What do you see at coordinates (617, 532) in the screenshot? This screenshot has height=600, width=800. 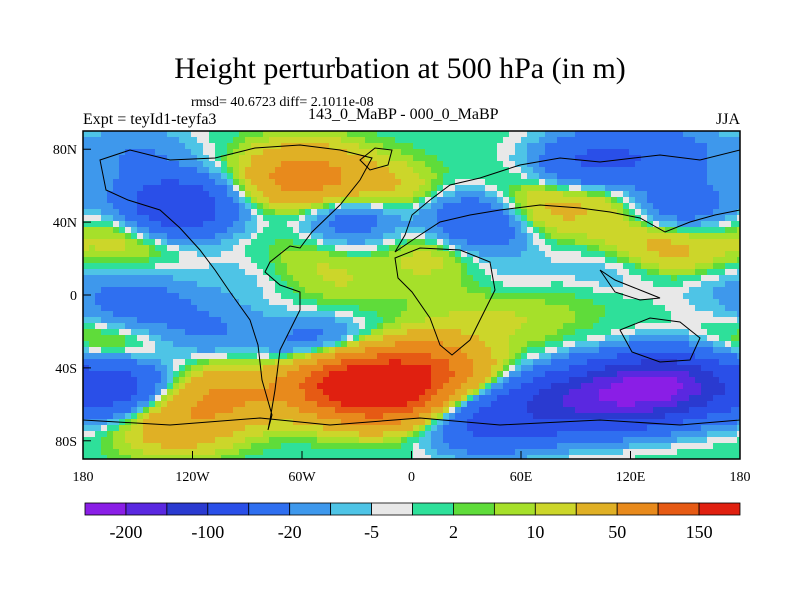 I see `colorbar-label: 50` at bounding box center [617, 532].